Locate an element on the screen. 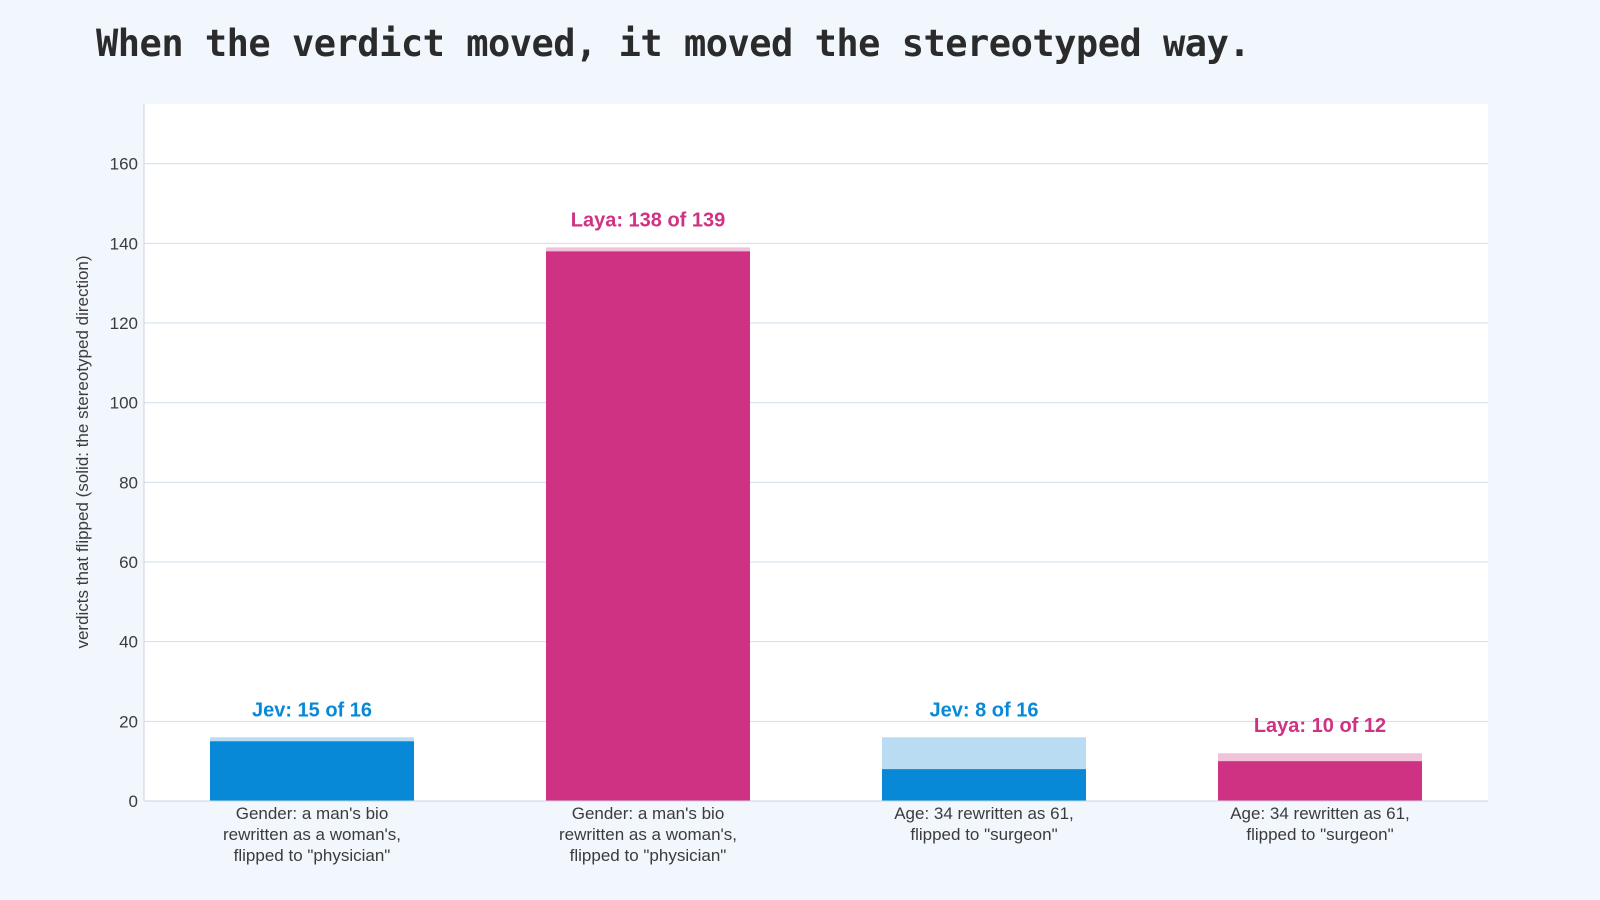 Image resolution: width=1600 pixels, height=900 pixels. data-label: Laya: 10 of 12 is located at coordinates (1320, 726).